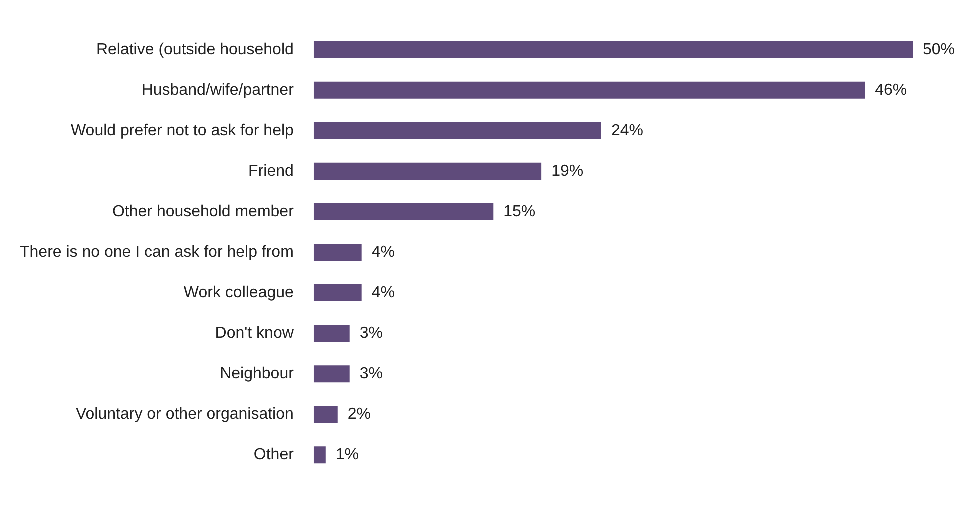 This screenshot has height=505, width=971. What do you see at coordinates (257, 373) in the screenshot?
I see `y-tick-label: Neighbour` at bounding box center [257, 373].